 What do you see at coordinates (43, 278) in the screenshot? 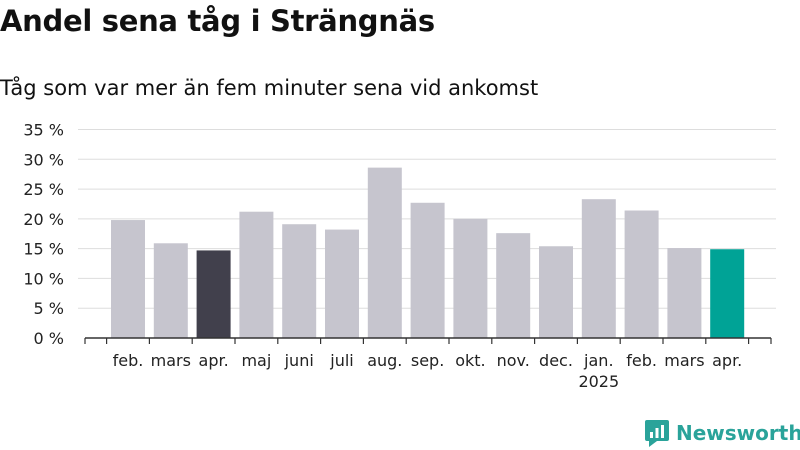
I see `y-tick-label: 10 %` at bounding box center [43, 278].